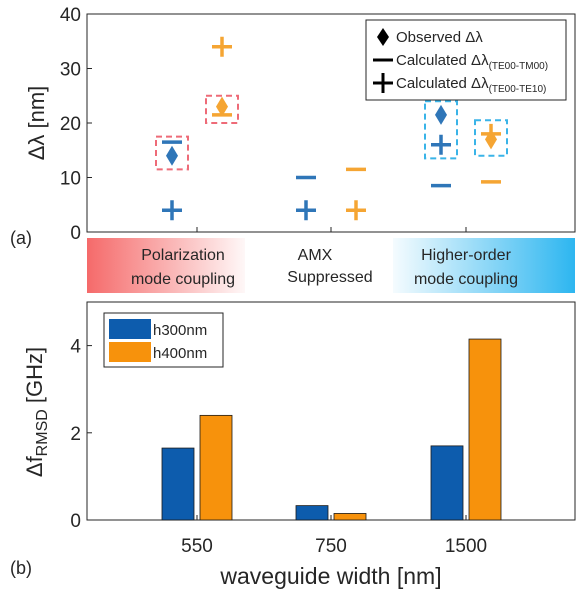 This screenshot has height=596, width=578. I want to click on legend-calc-tm-main: Calculated Δλ, so click(442, 60).